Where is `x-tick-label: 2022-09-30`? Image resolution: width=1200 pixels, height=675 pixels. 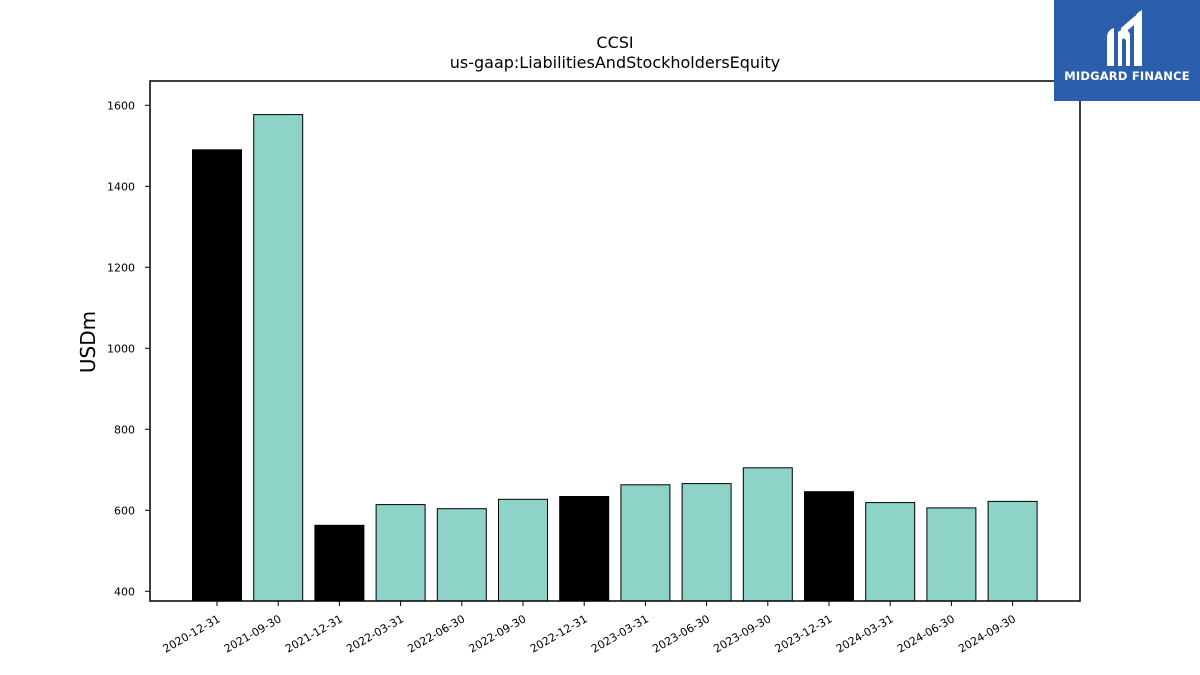
x-tick-label: 2022-09-30 is located at coordinates (498, 633).